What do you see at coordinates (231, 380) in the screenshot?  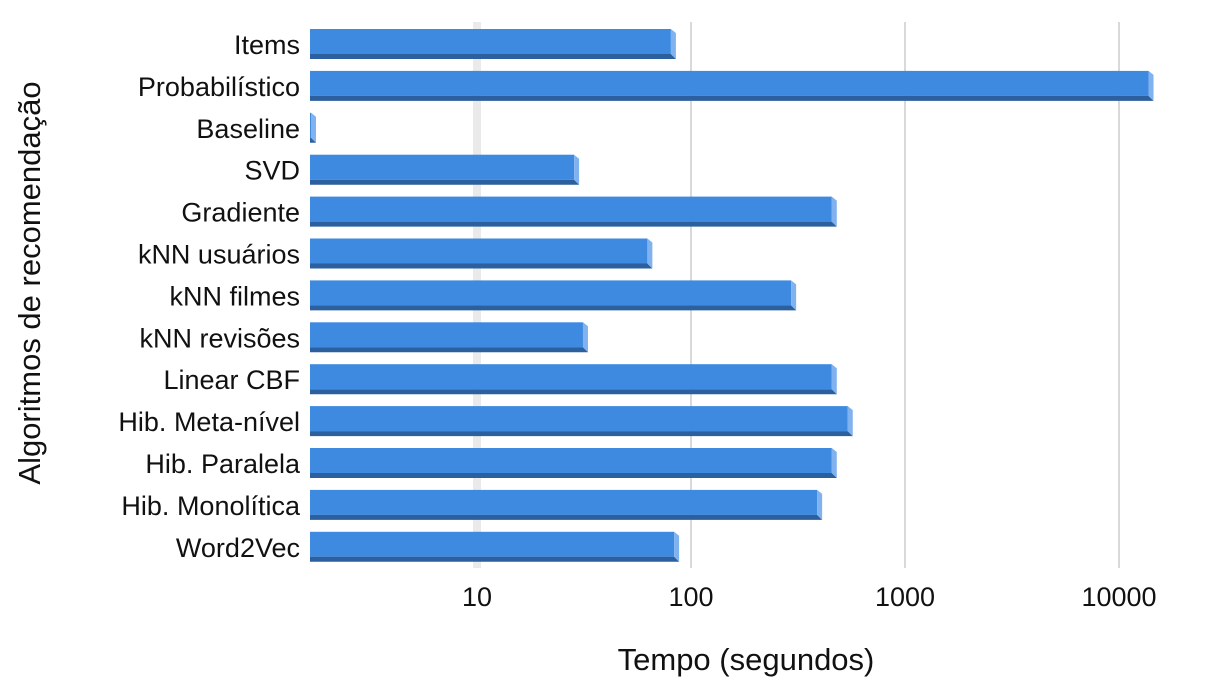 I see `category-label: Linear CBF` at bounding box center [231, 380].